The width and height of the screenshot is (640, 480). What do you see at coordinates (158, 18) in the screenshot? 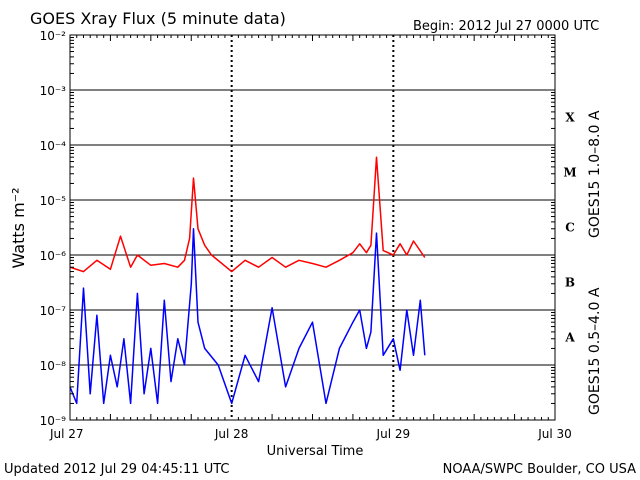
I see `chart-title: GOES Xray Flux (5 minute data)` at bounding box center [158, 18].